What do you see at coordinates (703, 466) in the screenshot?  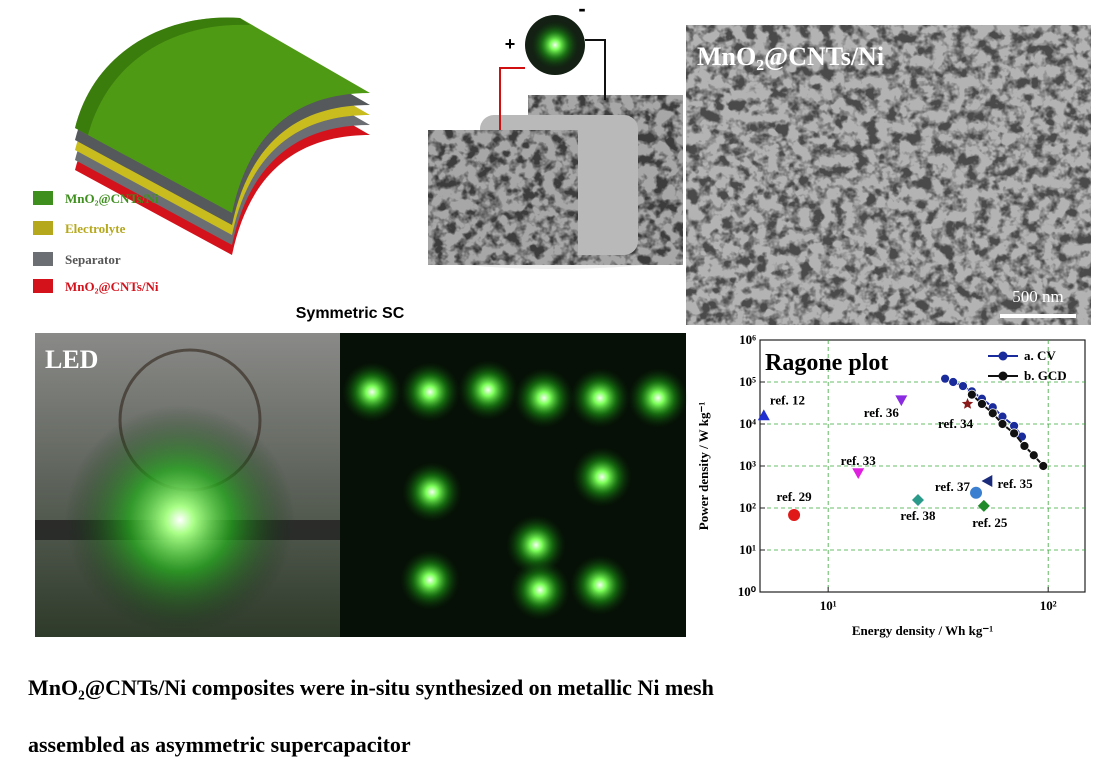 I see `y-axis-label: Power density / W kg⁻¹` at bounding box center [703, 466].